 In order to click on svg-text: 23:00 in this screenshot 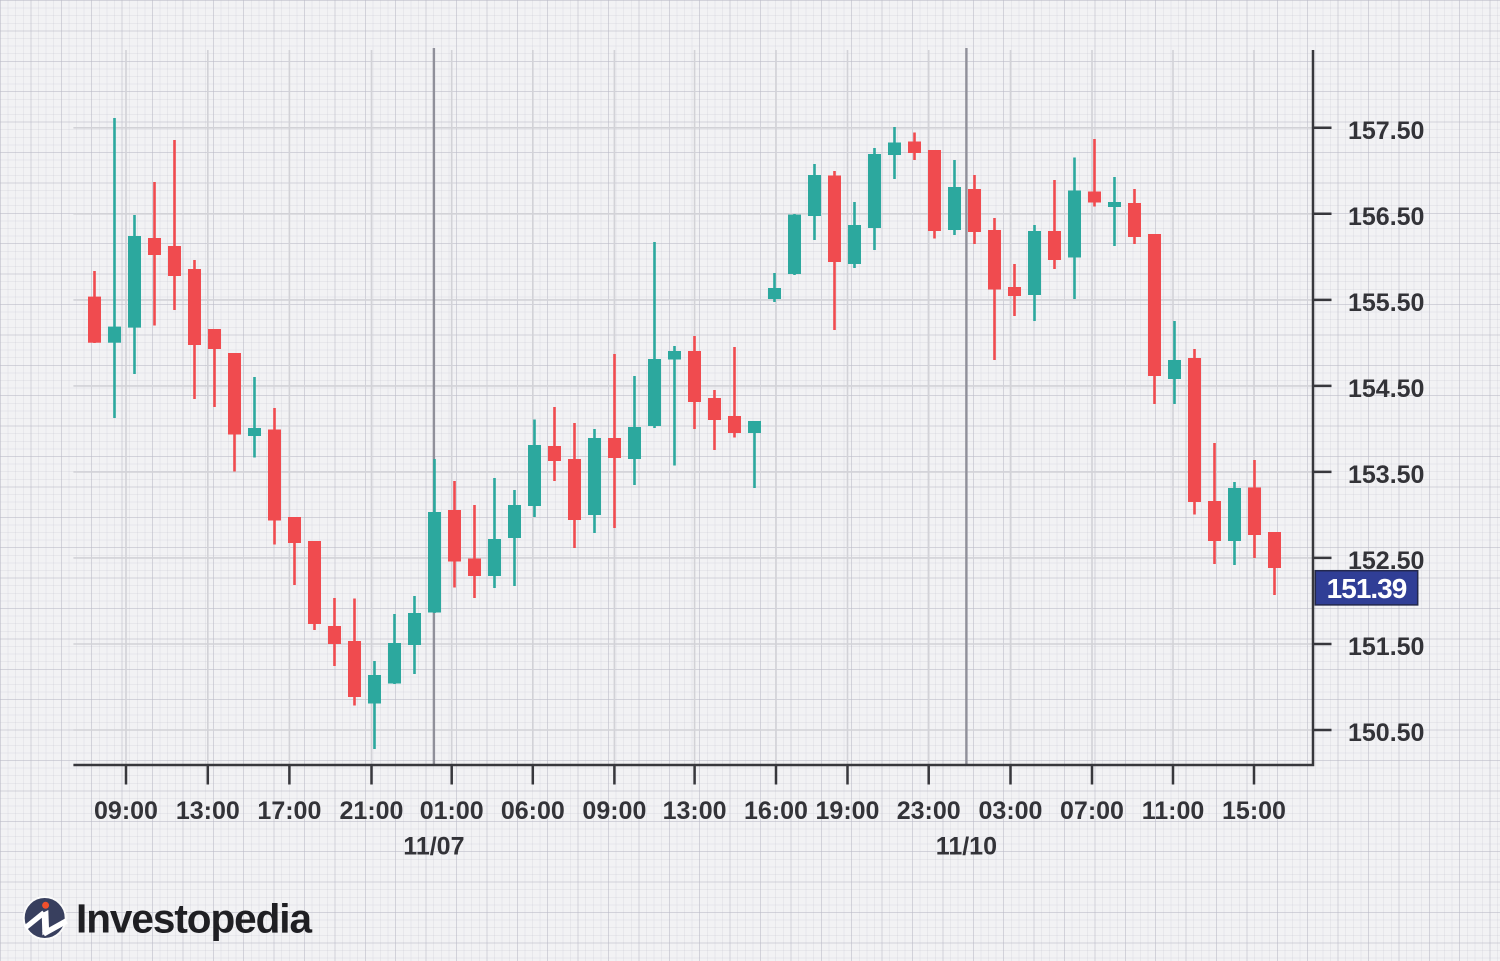, I will do `click(929, 811)`.